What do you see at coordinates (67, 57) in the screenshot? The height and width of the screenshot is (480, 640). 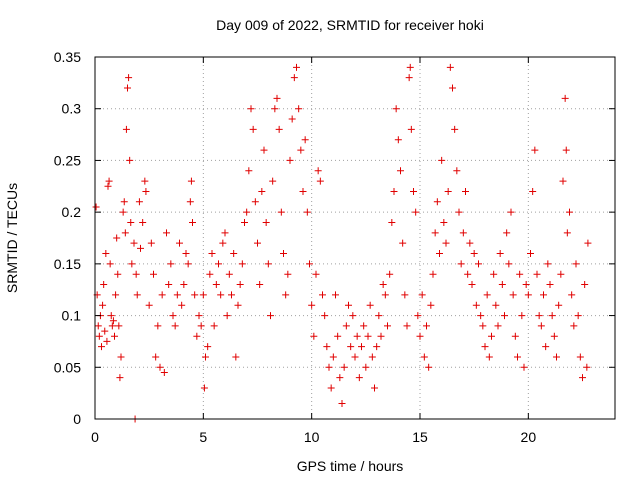 I see `y-tick-label: 0.35` at bounding box center [67, 57].